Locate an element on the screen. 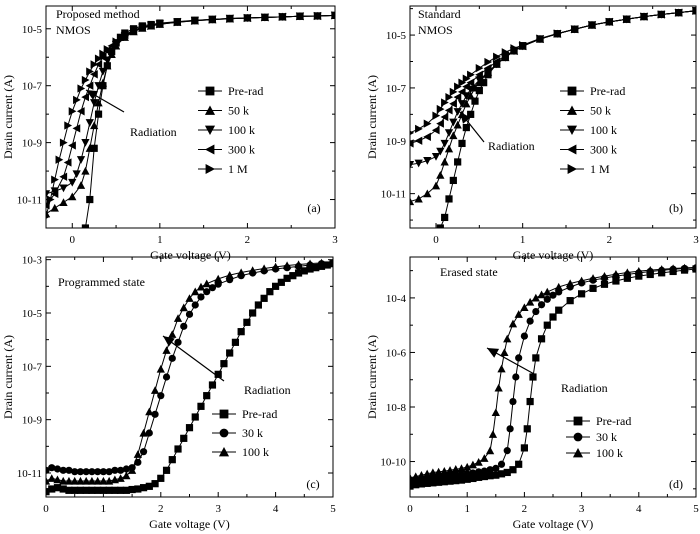 This screenshot has width=700, height=534. series-1-m is located at coordinates (553, 71).